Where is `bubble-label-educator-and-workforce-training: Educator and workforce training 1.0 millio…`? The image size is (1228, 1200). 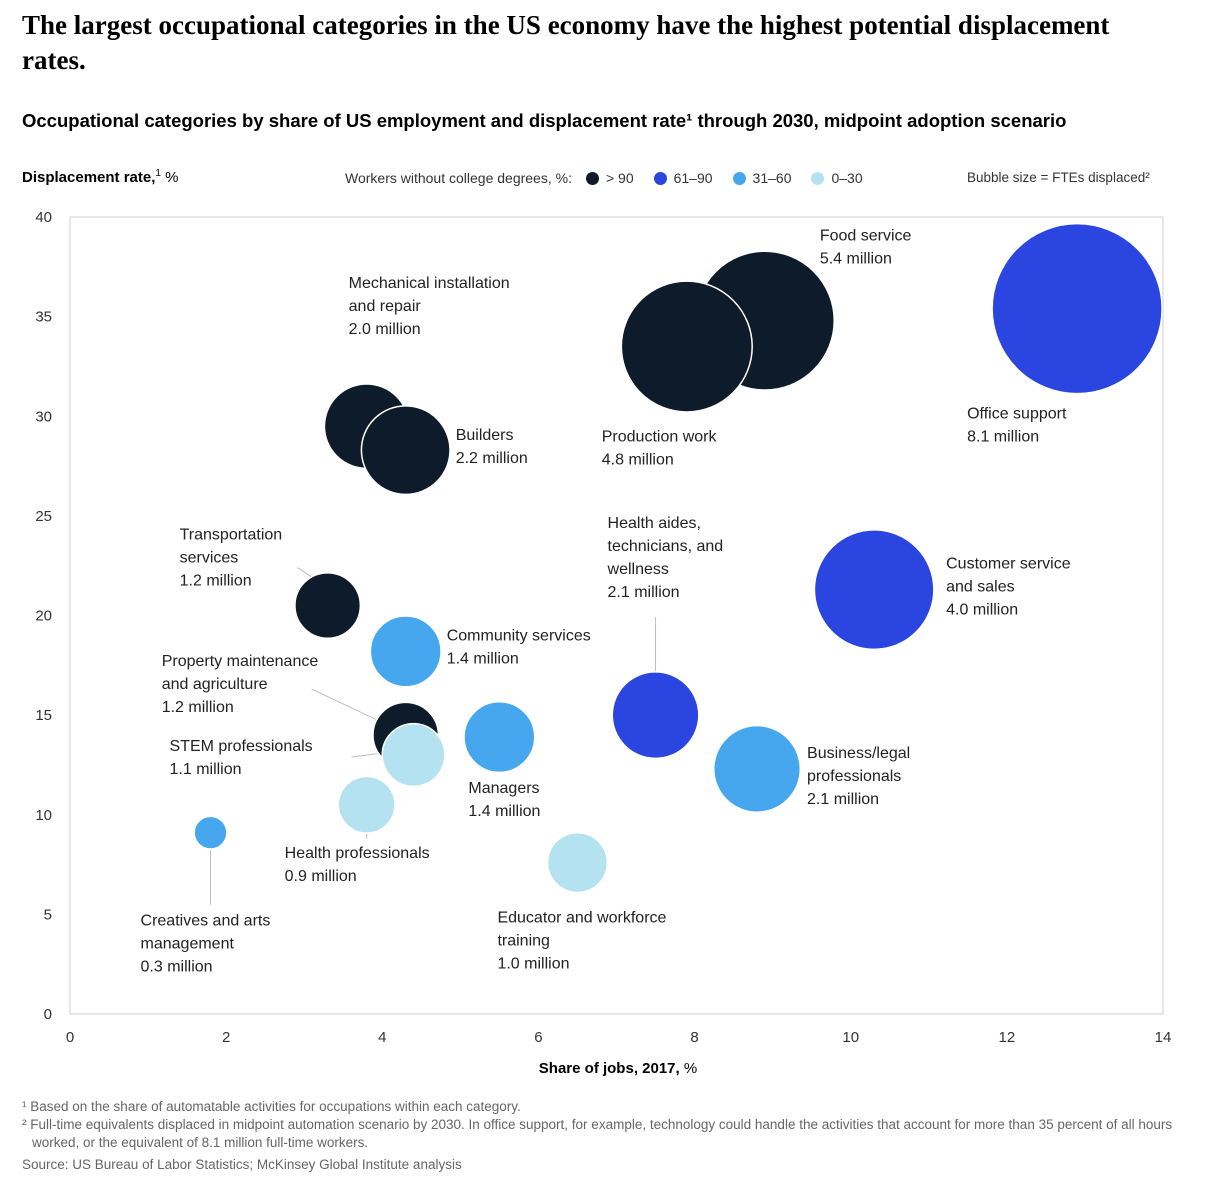
bubble-label-educator-and-workforce-training: Educator and workforce training 1.0 millio… is located at coordinates (581, 941).